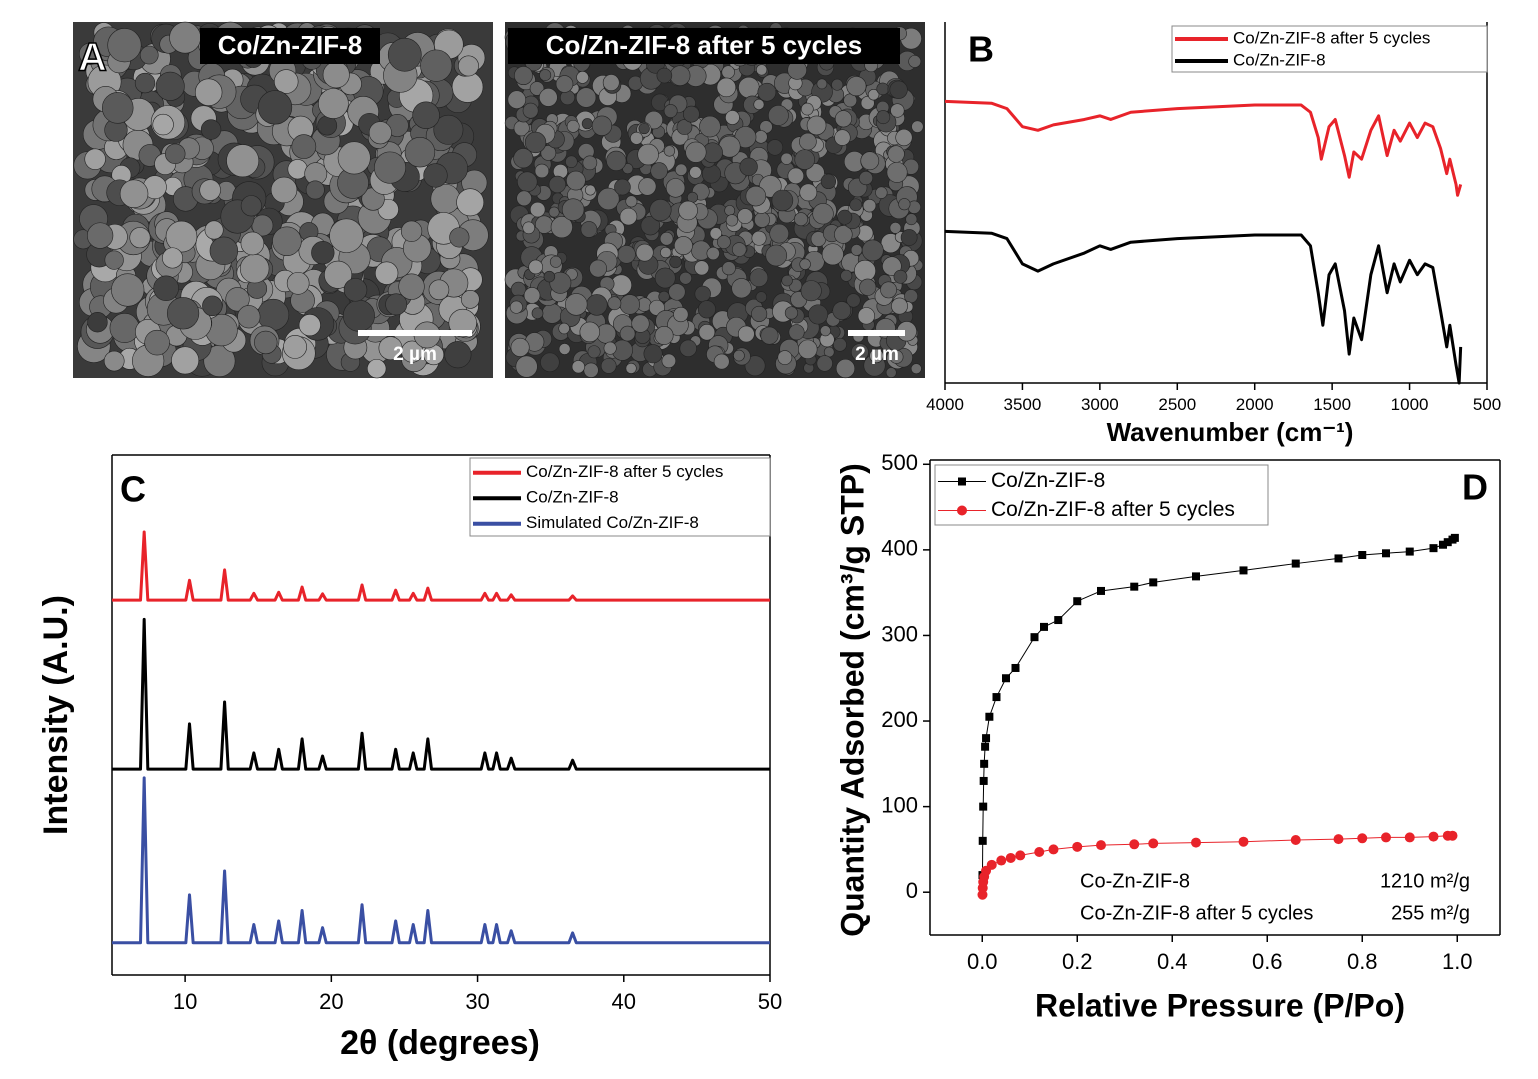  I want to click on y-tick-label: 100, so click(899, 804).